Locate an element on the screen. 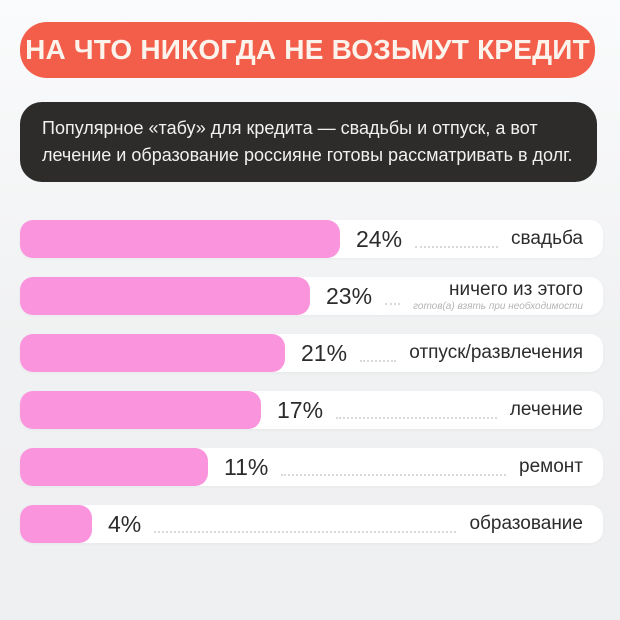 This screenshot has height=620, width=620. category-label: лечение is located at coordinates (546, 409).